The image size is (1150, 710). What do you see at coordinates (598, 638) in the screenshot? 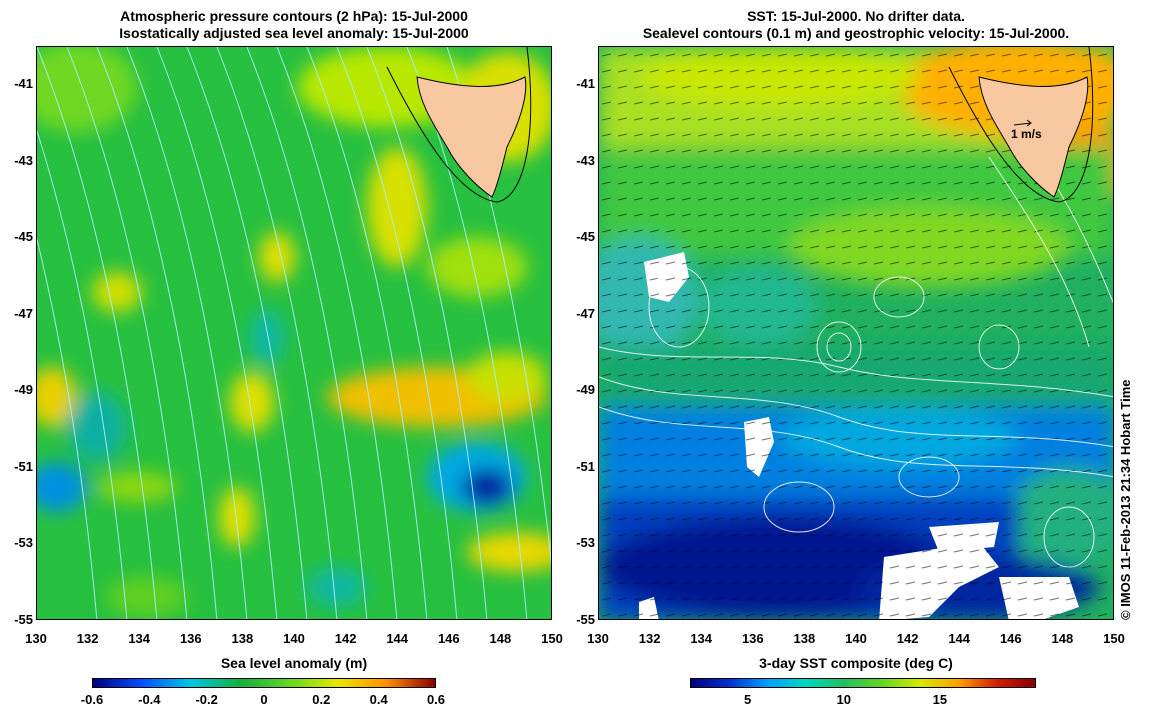
I see `right-lon-tick-label: 130` at bounding box center [598, 638].